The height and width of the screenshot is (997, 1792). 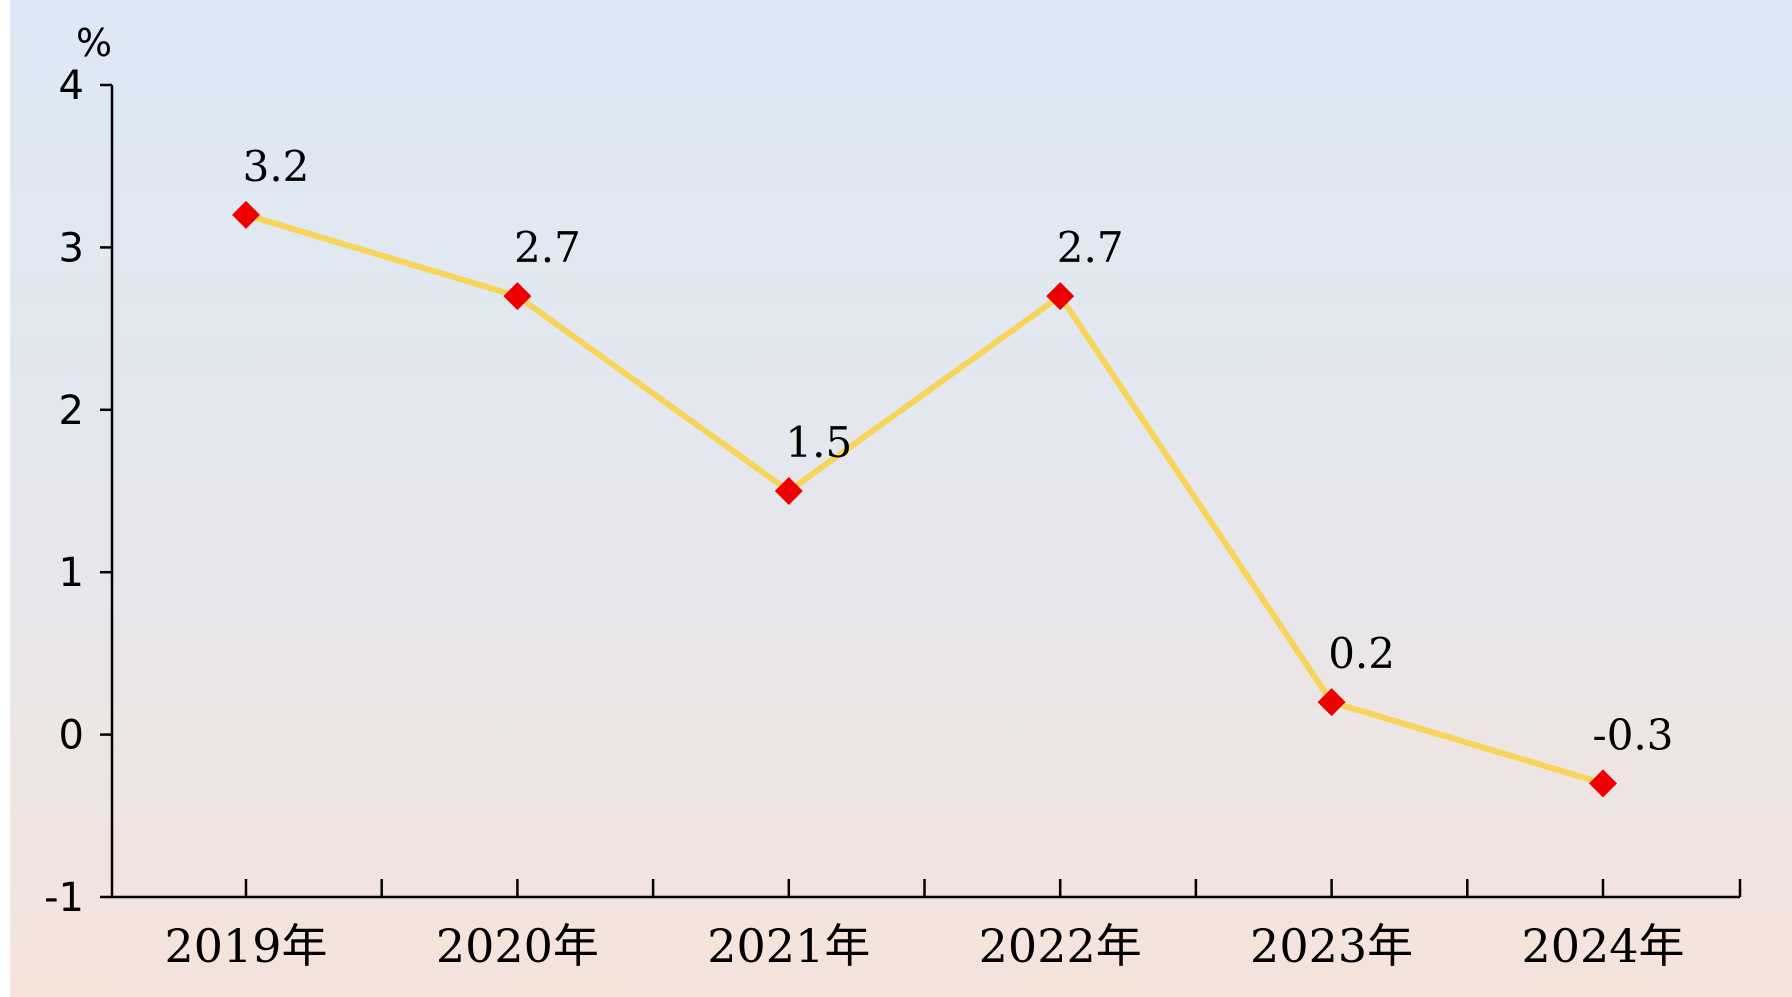 I want to click on x-tick-label: 2021年, so click(x=788, y=946).